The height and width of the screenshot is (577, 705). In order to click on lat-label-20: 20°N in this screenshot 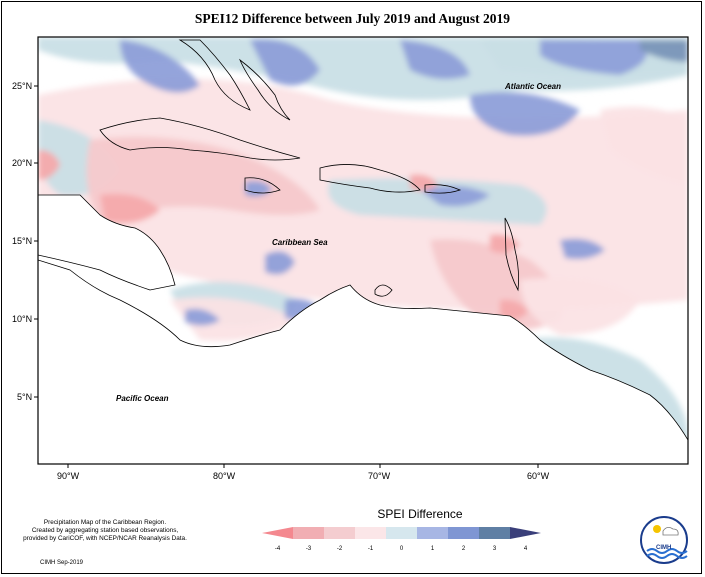, I will do `click(22, 163)`.